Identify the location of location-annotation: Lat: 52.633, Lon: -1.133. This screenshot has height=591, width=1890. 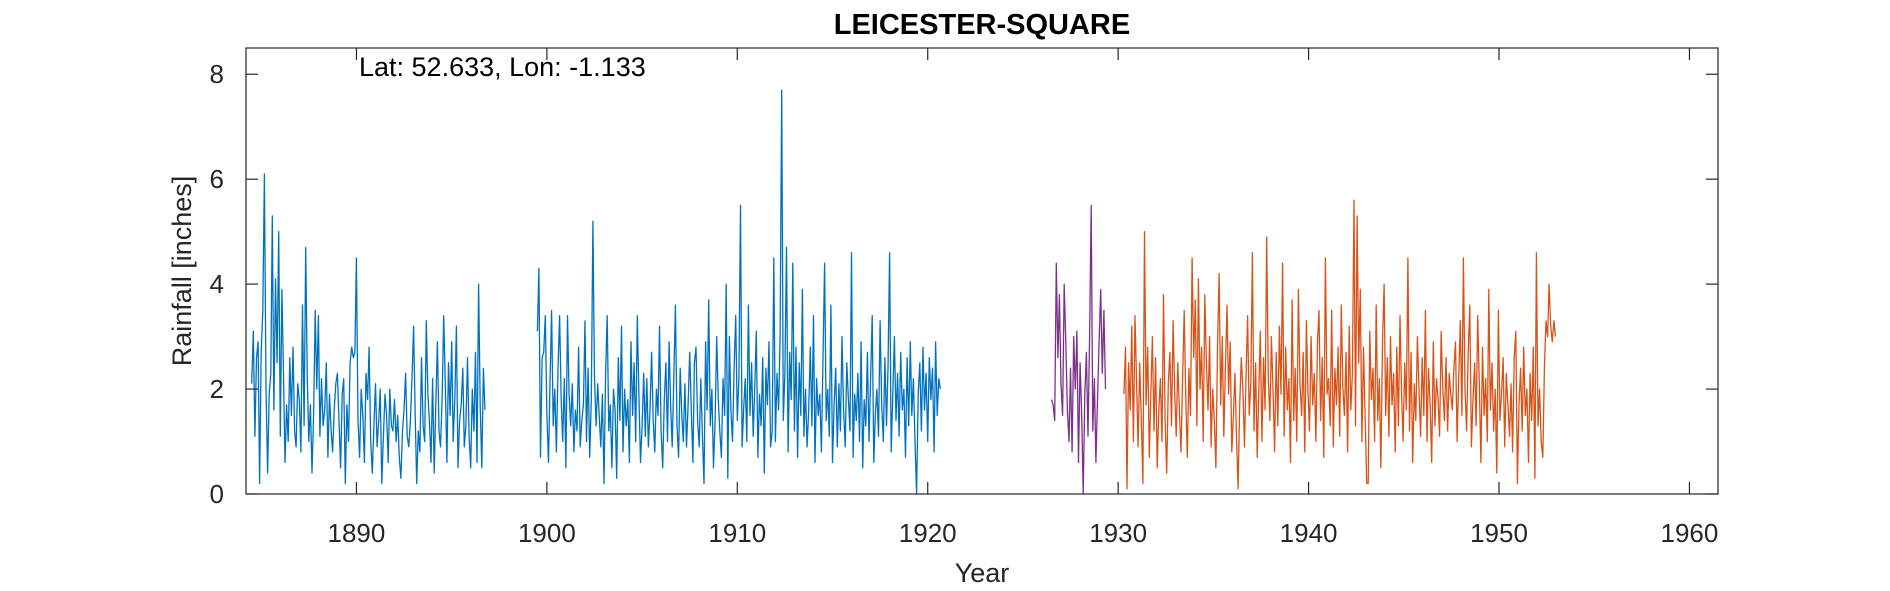
(502, 67).